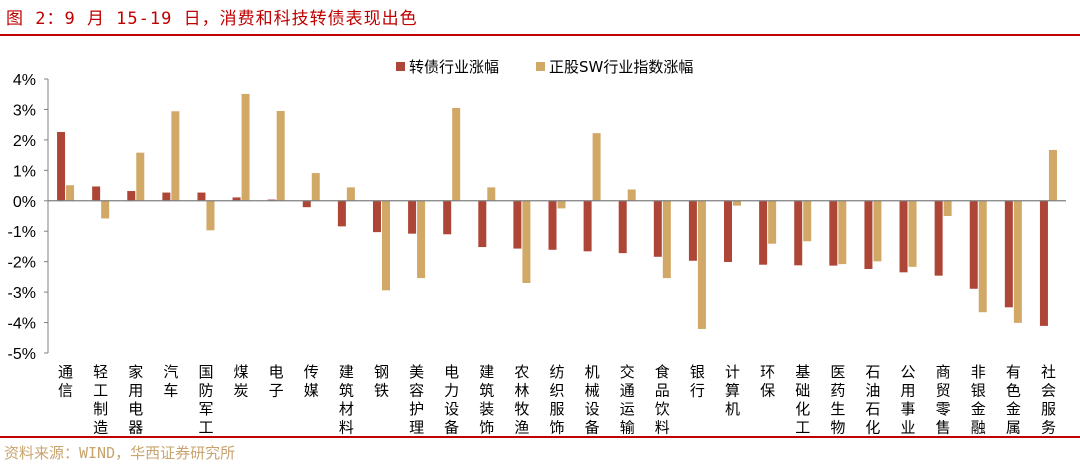 The image size is (1080, 466). What do you see at coordinates (1048, 399) in the screenshot?
I see `x-tick-label: 社会服务` at bounding box center [1048, 399].